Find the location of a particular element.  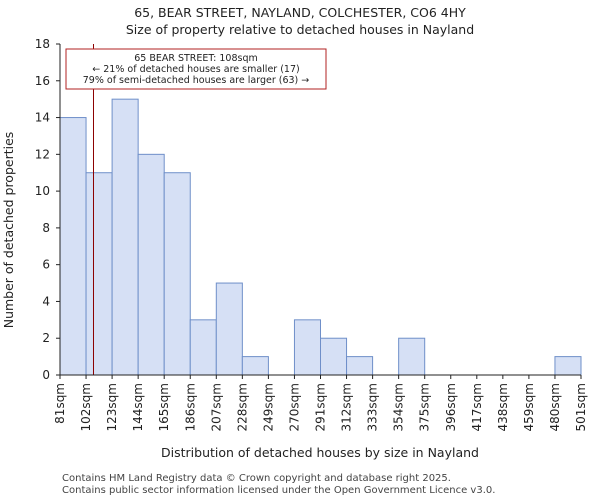

x-tick-label-102sqm: 102sqm is located at coordinates (86, 407).